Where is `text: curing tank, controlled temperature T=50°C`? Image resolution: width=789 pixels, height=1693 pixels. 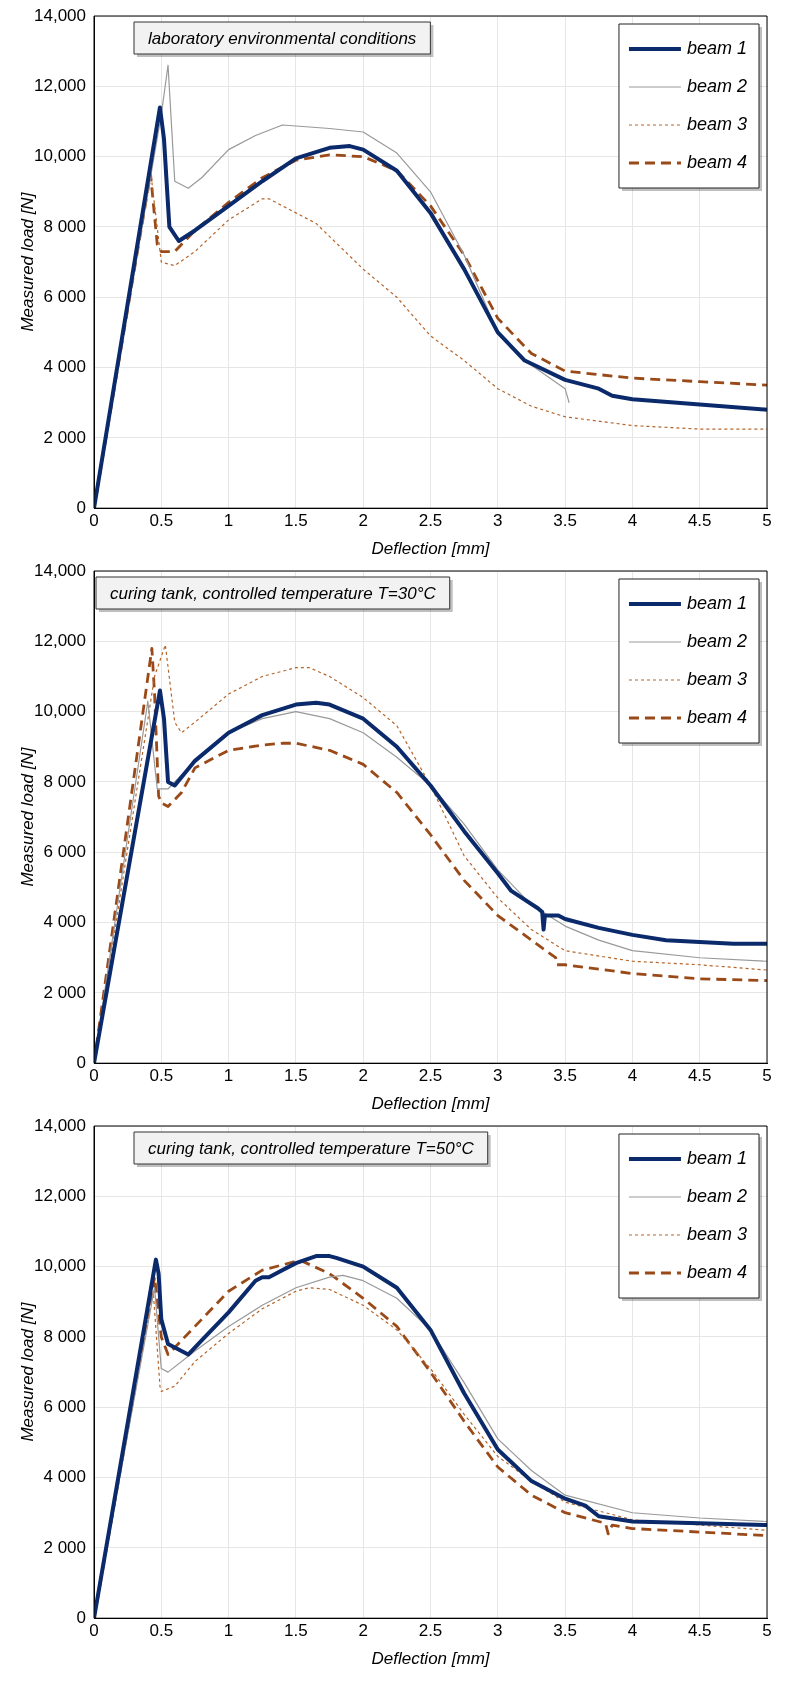 text: curing tank, controlled temperature T=50°C is located at coordinates (311, 1148).